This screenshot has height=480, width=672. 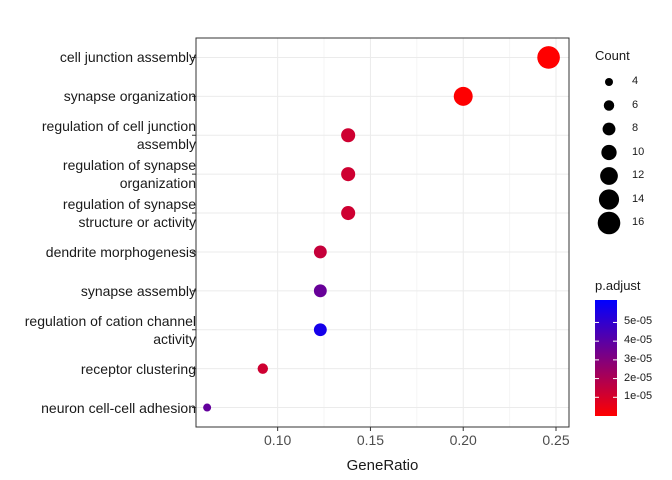 What do you see at coordinates (370, 440) in the screenshot?
I see `x-tick-label: 0.15` at bounding box center [370, 440].